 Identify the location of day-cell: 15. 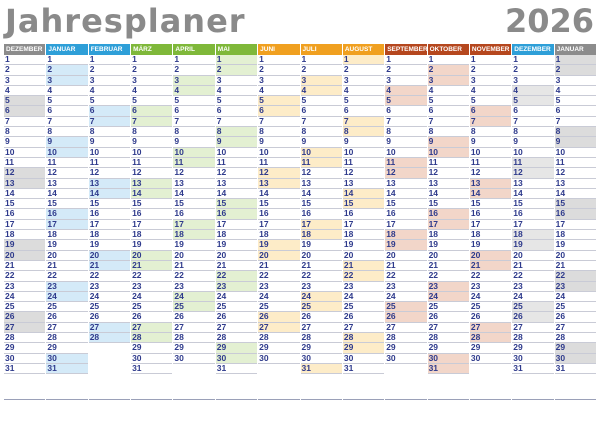
(490, 204).